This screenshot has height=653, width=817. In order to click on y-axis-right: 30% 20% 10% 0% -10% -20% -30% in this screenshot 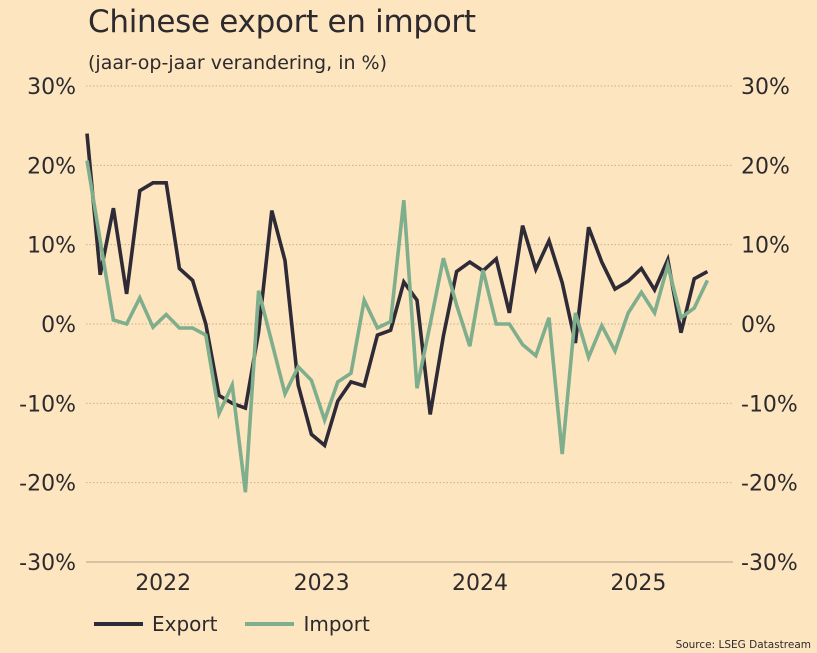, I will do `click(769, 325)`.